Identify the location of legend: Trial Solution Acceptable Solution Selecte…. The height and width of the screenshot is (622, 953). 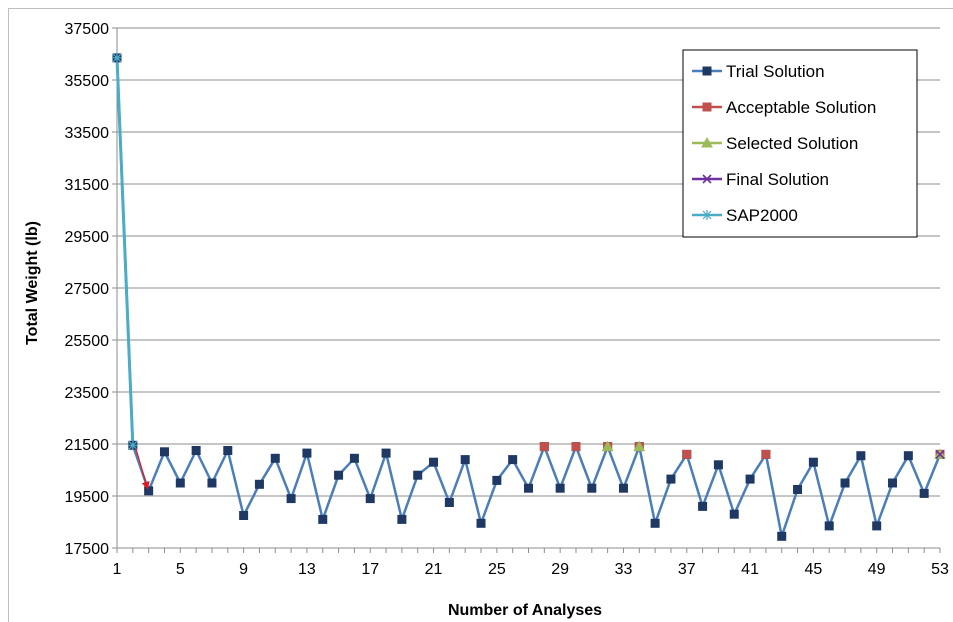
(800, 143).